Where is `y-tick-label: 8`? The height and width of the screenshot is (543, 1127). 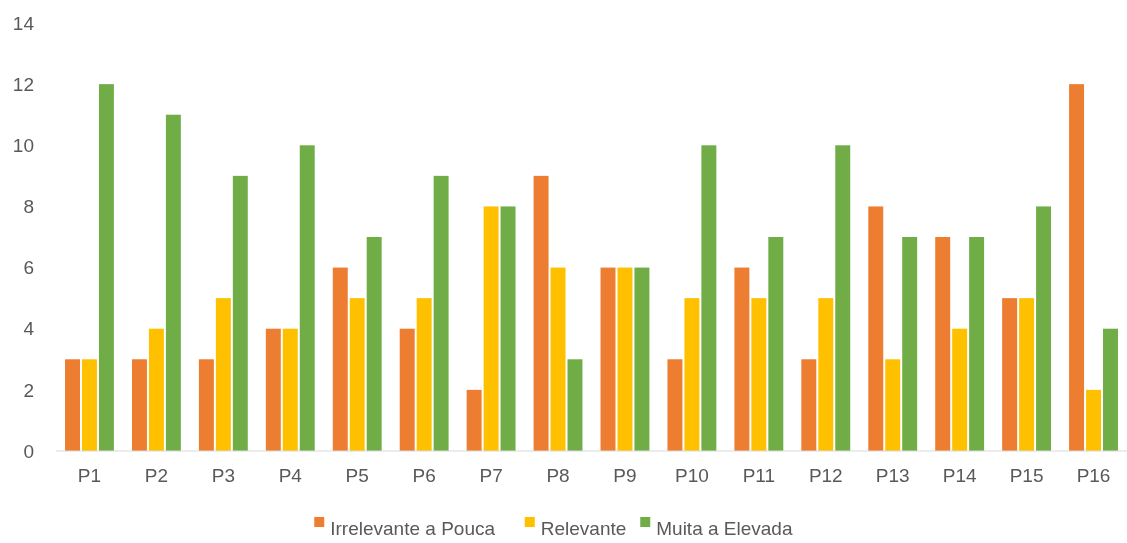
y-tick-label: 8 is located at coordinates (28, 207).